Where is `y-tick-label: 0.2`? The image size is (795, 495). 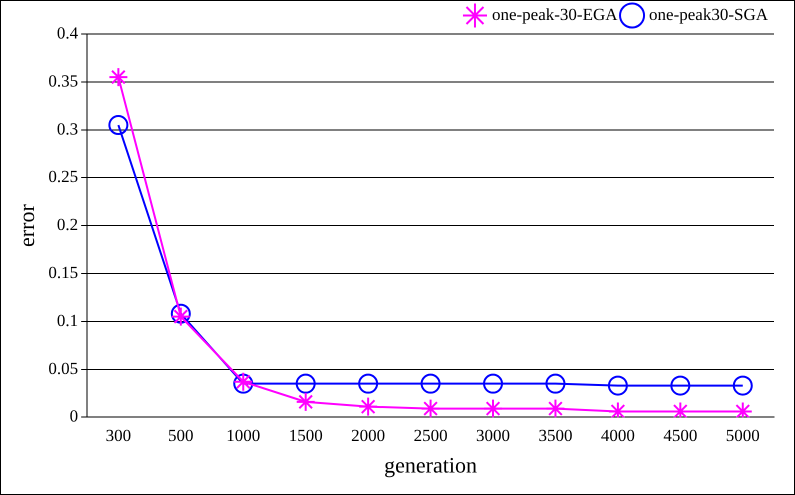
y-tick-label: 0.2 is located at coordinates (67, 224).